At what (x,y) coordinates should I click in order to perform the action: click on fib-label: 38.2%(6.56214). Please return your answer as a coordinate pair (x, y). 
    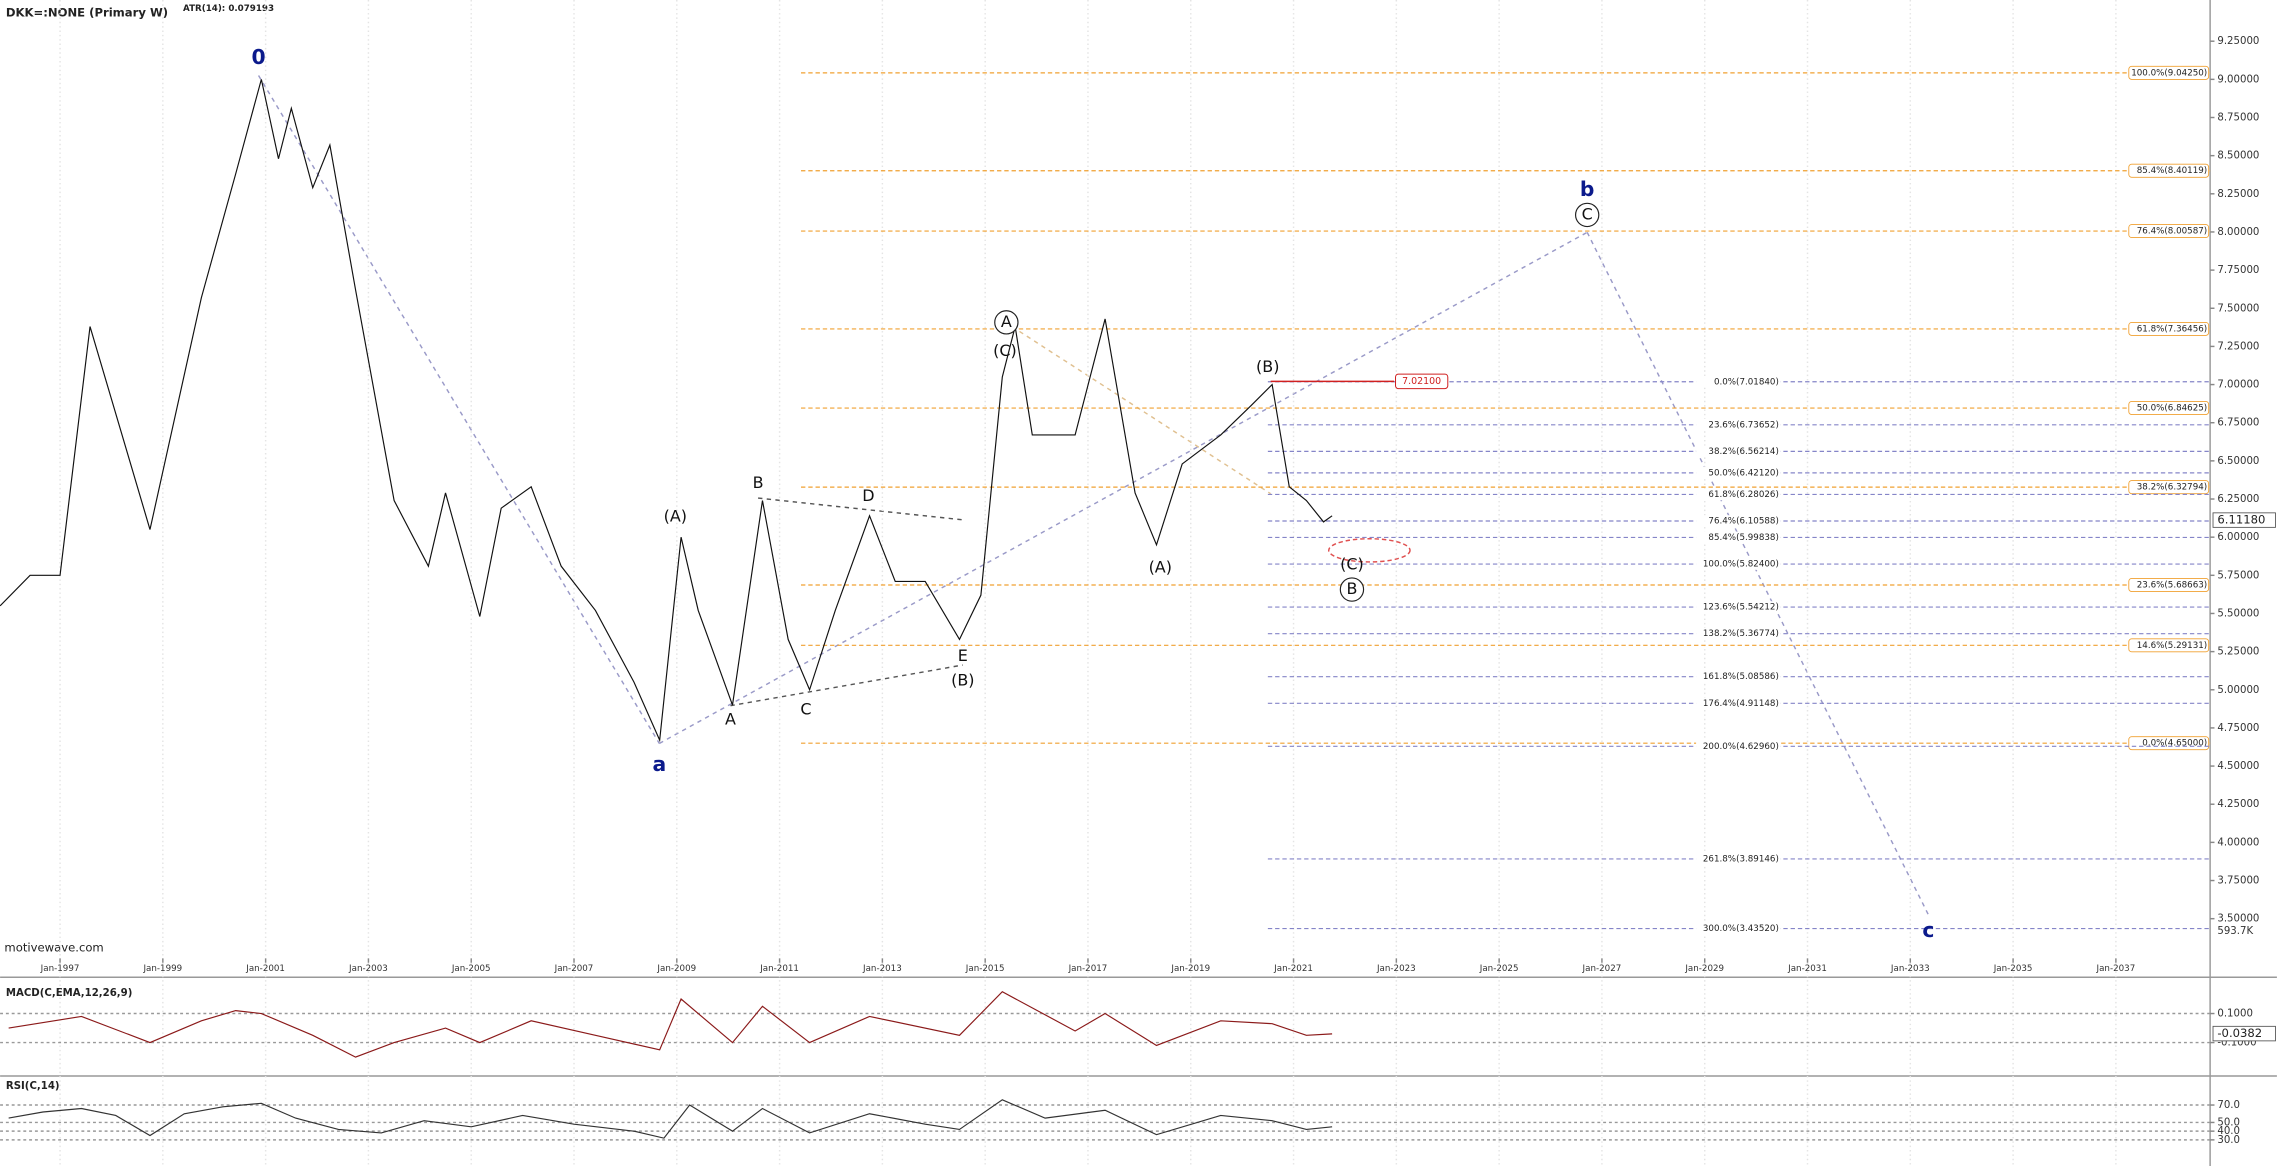
    Looking at the image, I should click on (1743, 452).